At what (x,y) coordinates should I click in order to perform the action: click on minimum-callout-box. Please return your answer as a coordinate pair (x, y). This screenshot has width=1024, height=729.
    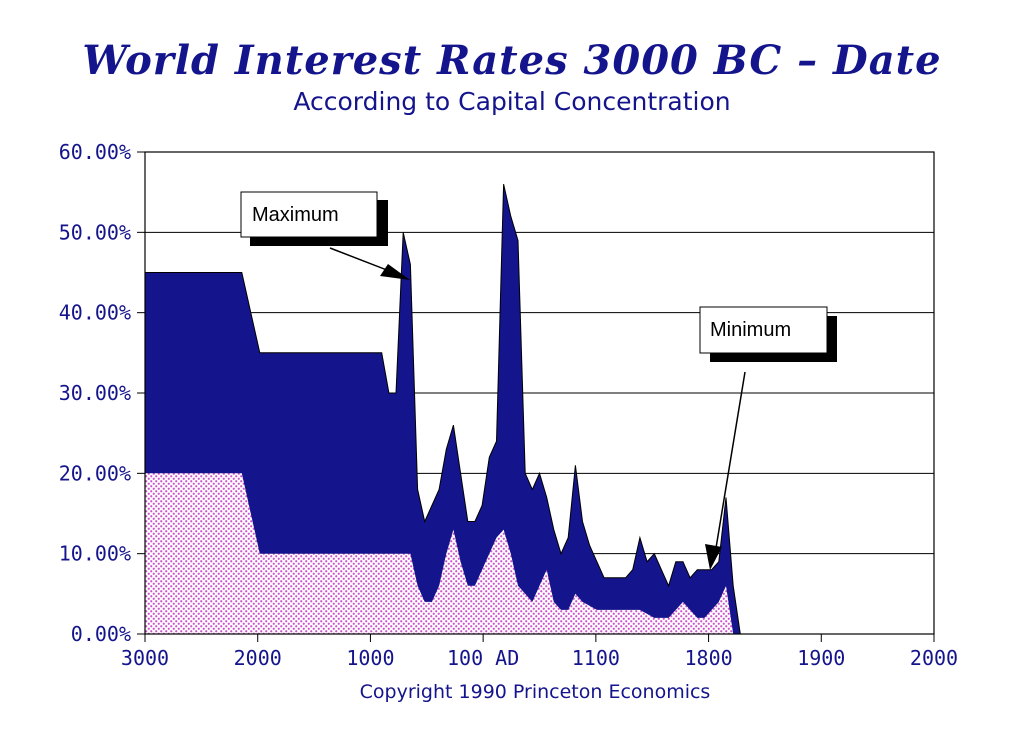
    Looking at the image, I should click on (763, 330).